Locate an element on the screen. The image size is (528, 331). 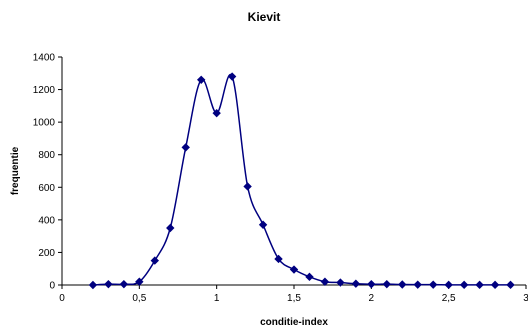
x-tick-label: 0,5 is located at coordinates (139, 298).